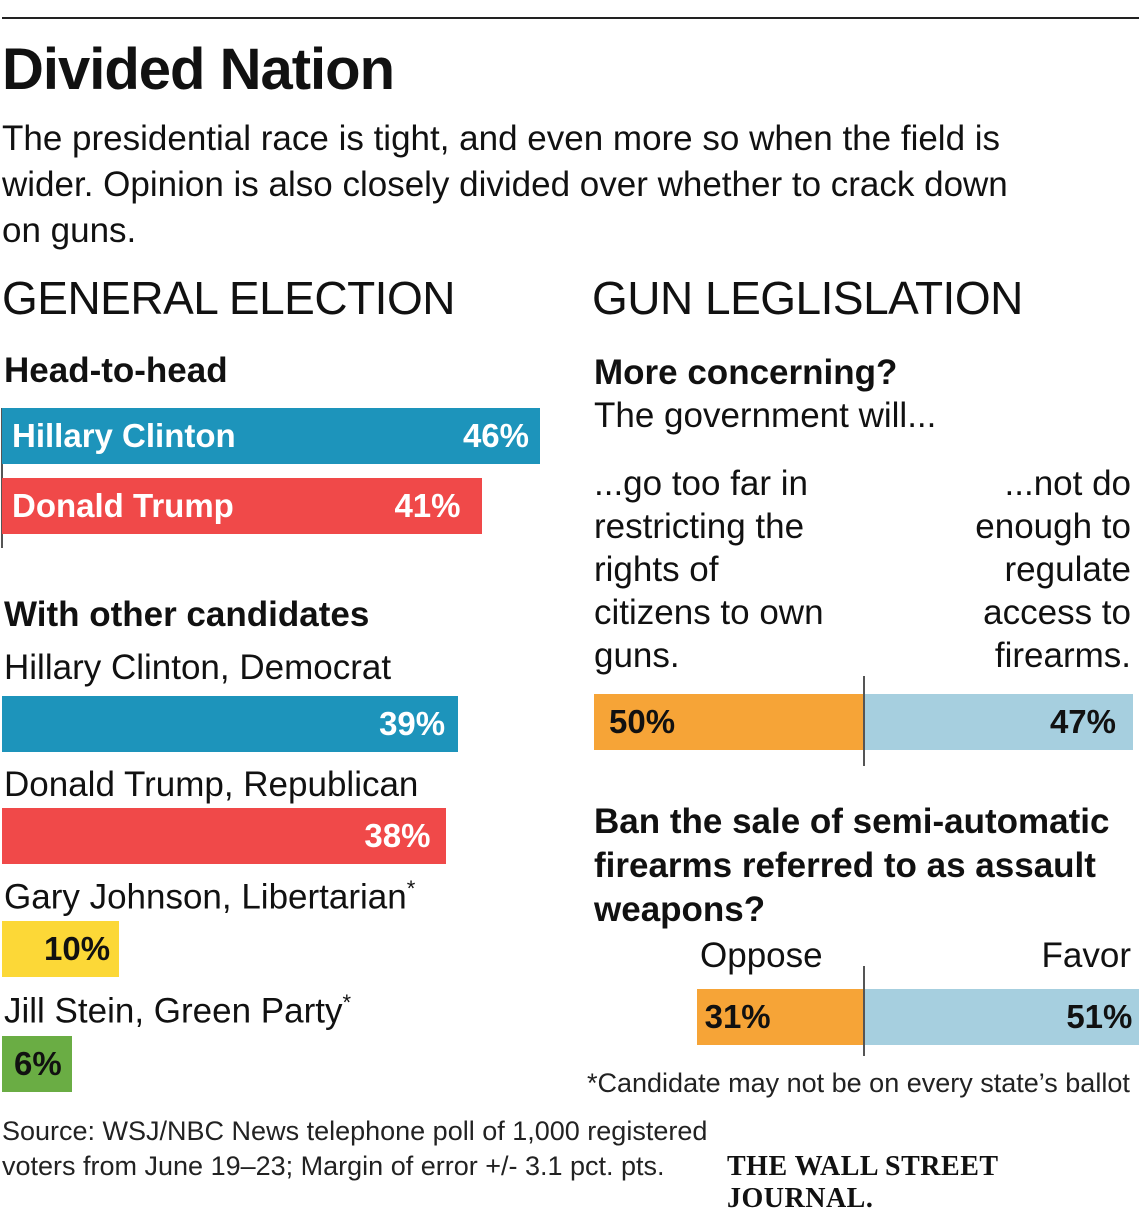  I want to click on label-stein-green: Jill Stein, Green Party*, so click(177, 1011).